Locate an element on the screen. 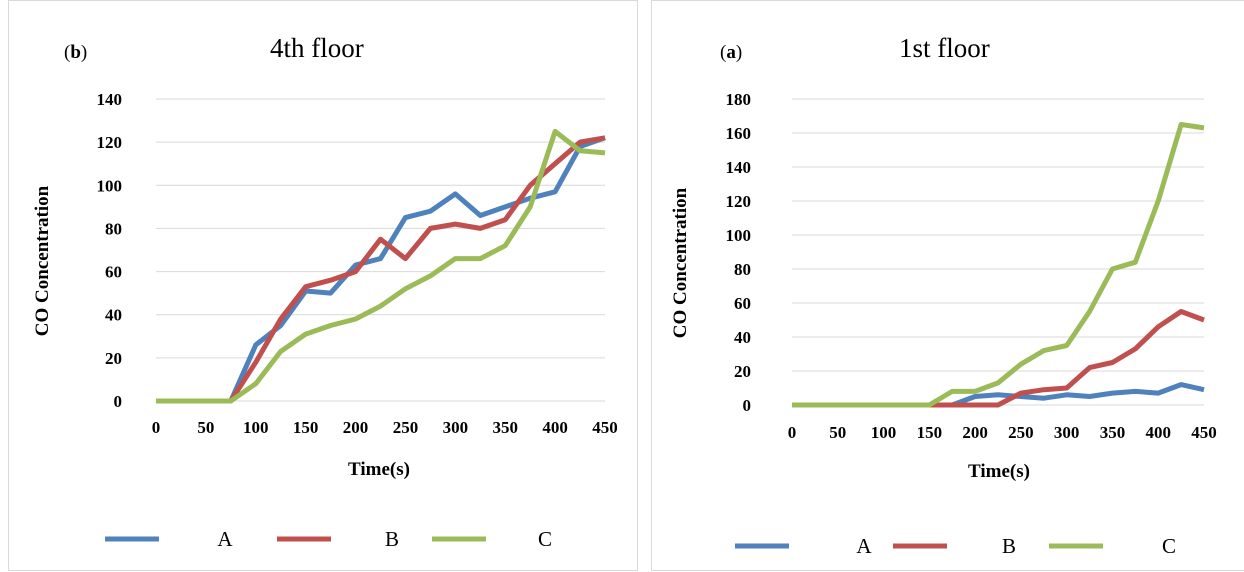 Image resolution: width=1244 pixels, height=572 pixels. series-line-a is located at coordinates (998, 395).